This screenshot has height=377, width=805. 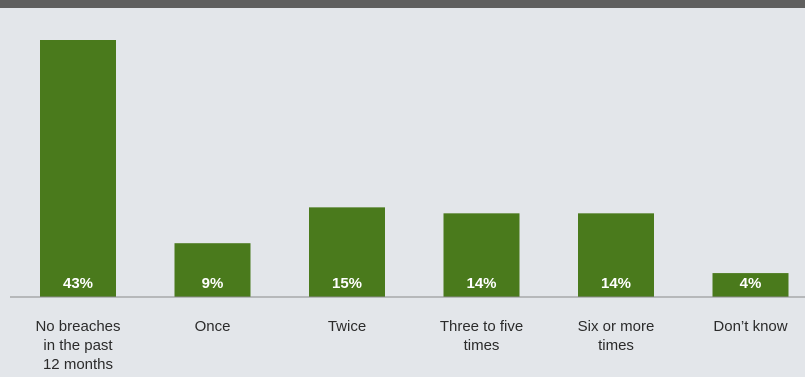 What do you see at coordinates (347, 283) in the screenshot?
I see `bar-value-label-2: 15%` at bounding box center [347, 283].